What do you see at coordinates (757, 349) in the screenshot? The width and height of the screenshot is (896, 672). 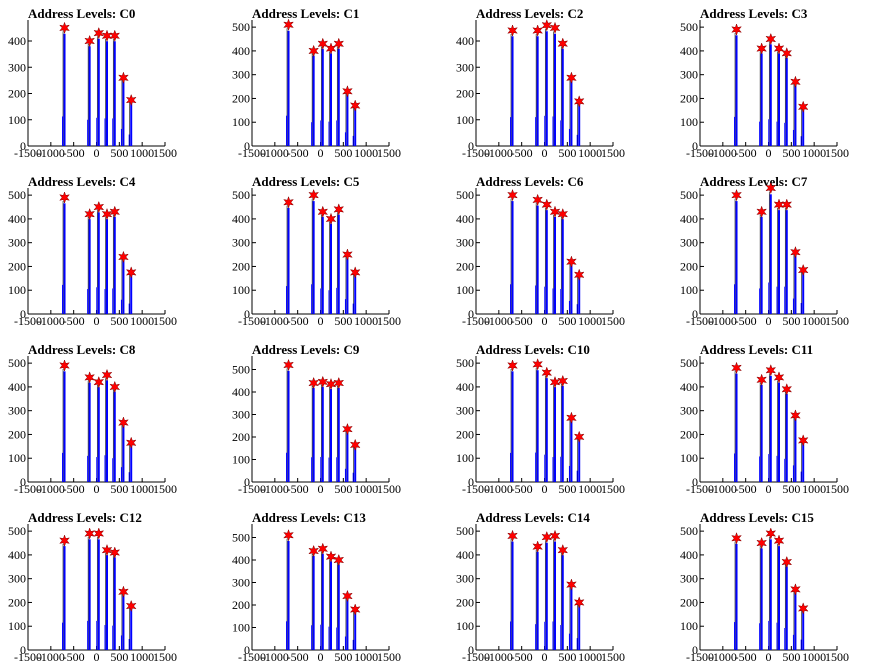 I see `chart-title: Address Levels: C11` at bounding box center [757, 349].